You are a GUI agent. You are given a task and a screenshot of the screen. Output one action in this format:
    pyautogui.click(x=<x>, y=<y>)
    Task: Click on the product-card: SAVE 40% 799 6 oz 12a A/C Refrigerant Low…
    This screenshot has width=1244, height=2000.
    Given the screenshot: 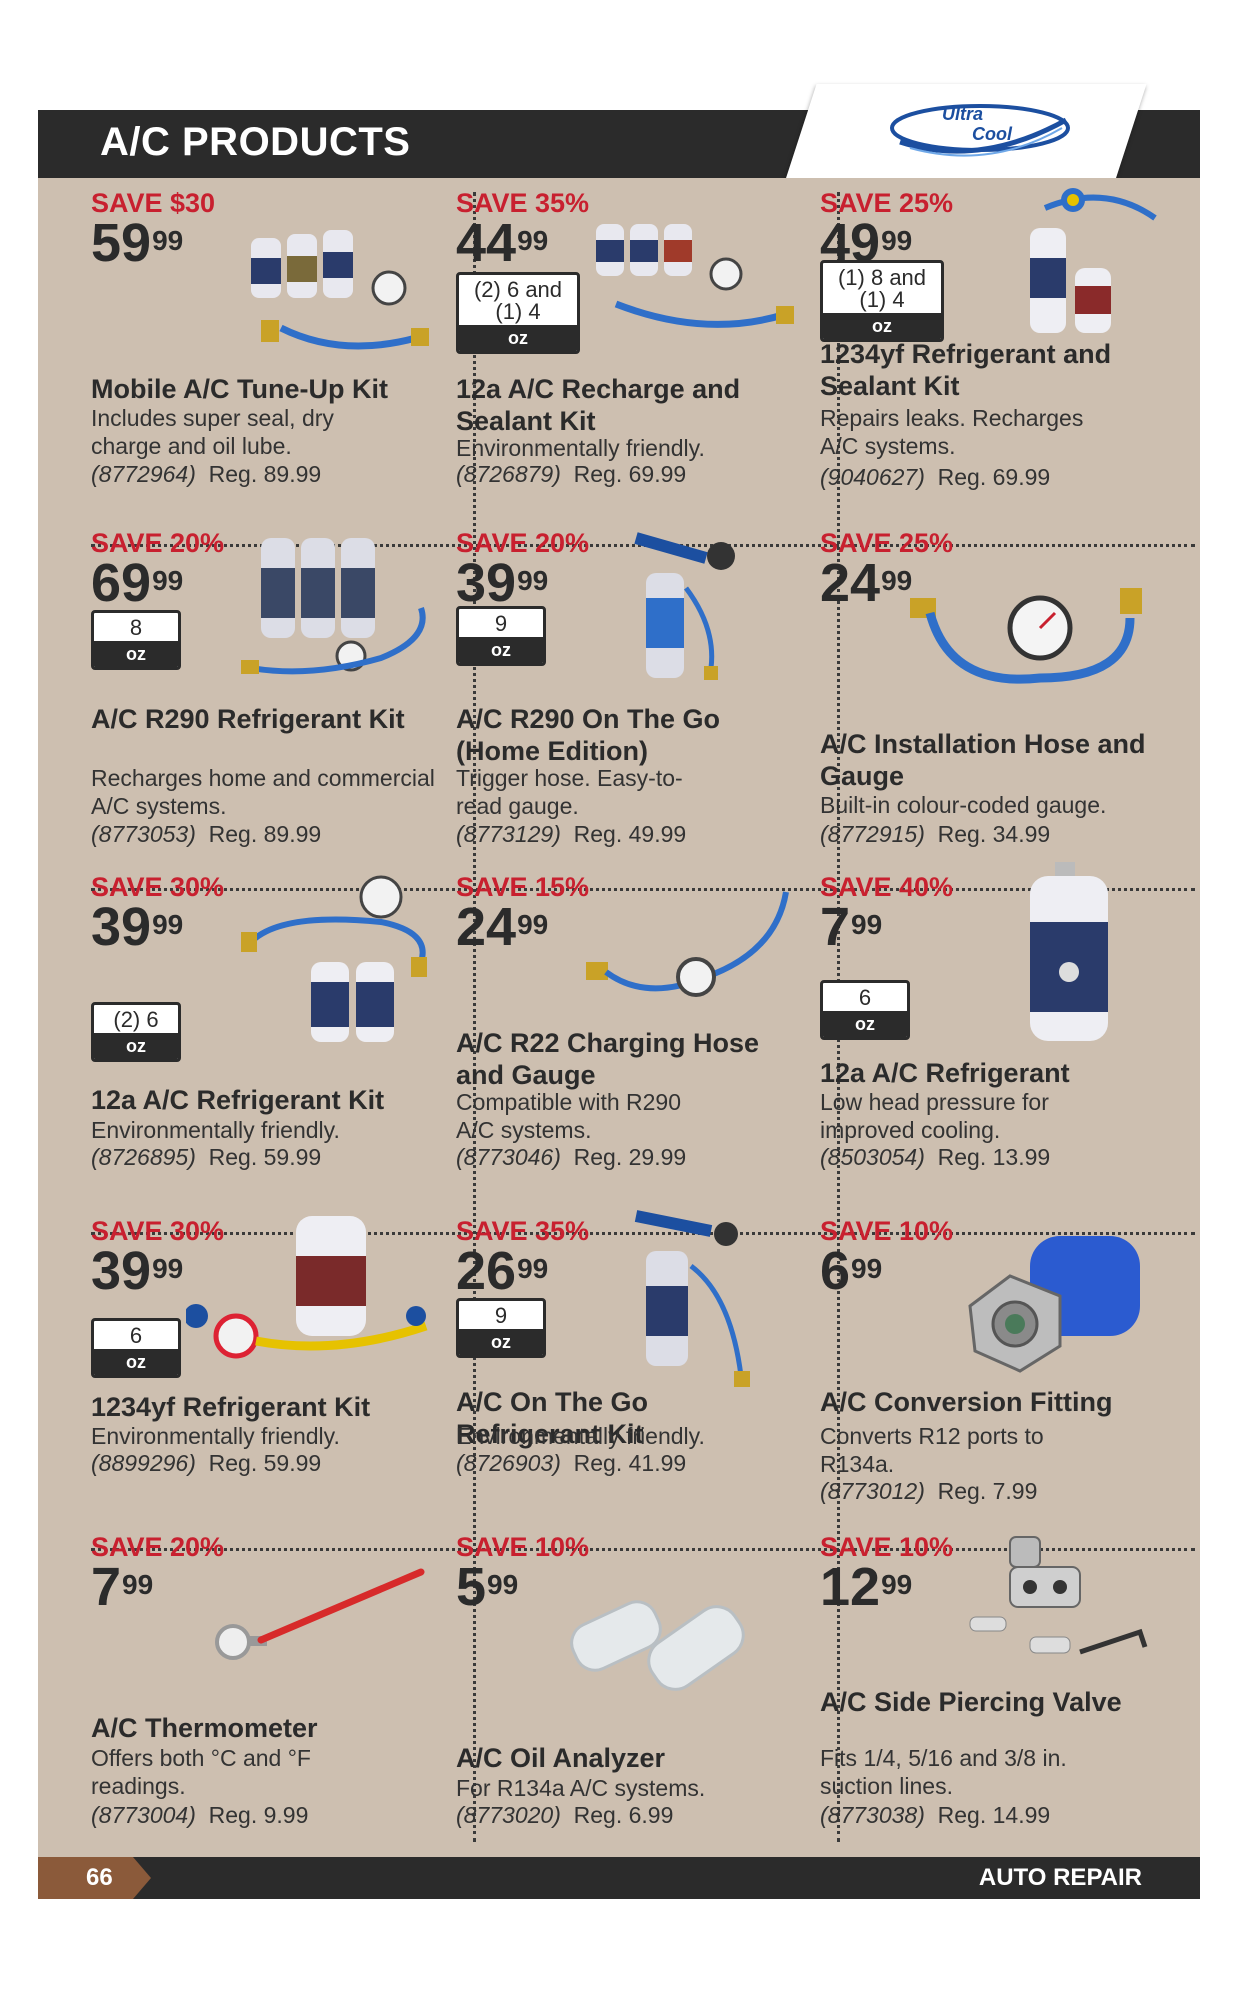 What is the action you would take?
    pyautogui.click(x=1001, y=1030)
    